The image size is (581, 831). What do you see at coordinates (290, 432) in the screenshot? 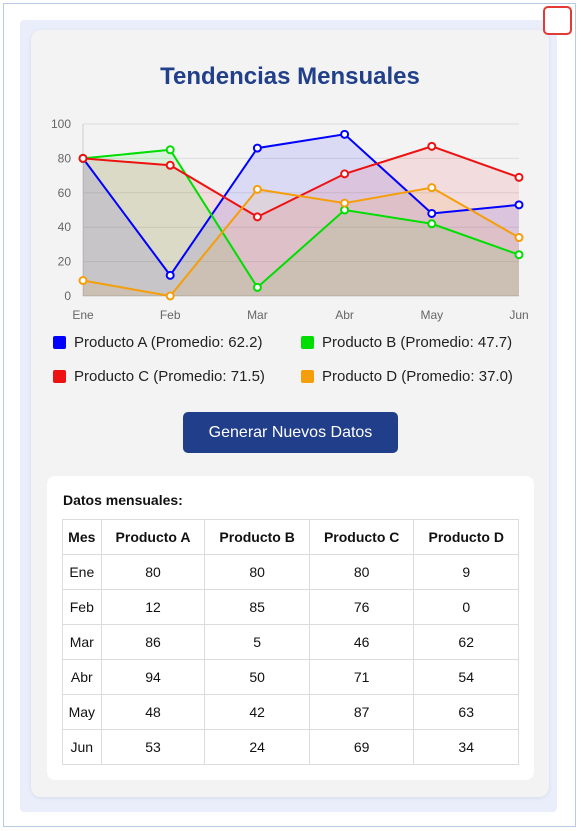
I see `generate-data-button: Generar Nuevos Datos` at bounding box center [290, 432].